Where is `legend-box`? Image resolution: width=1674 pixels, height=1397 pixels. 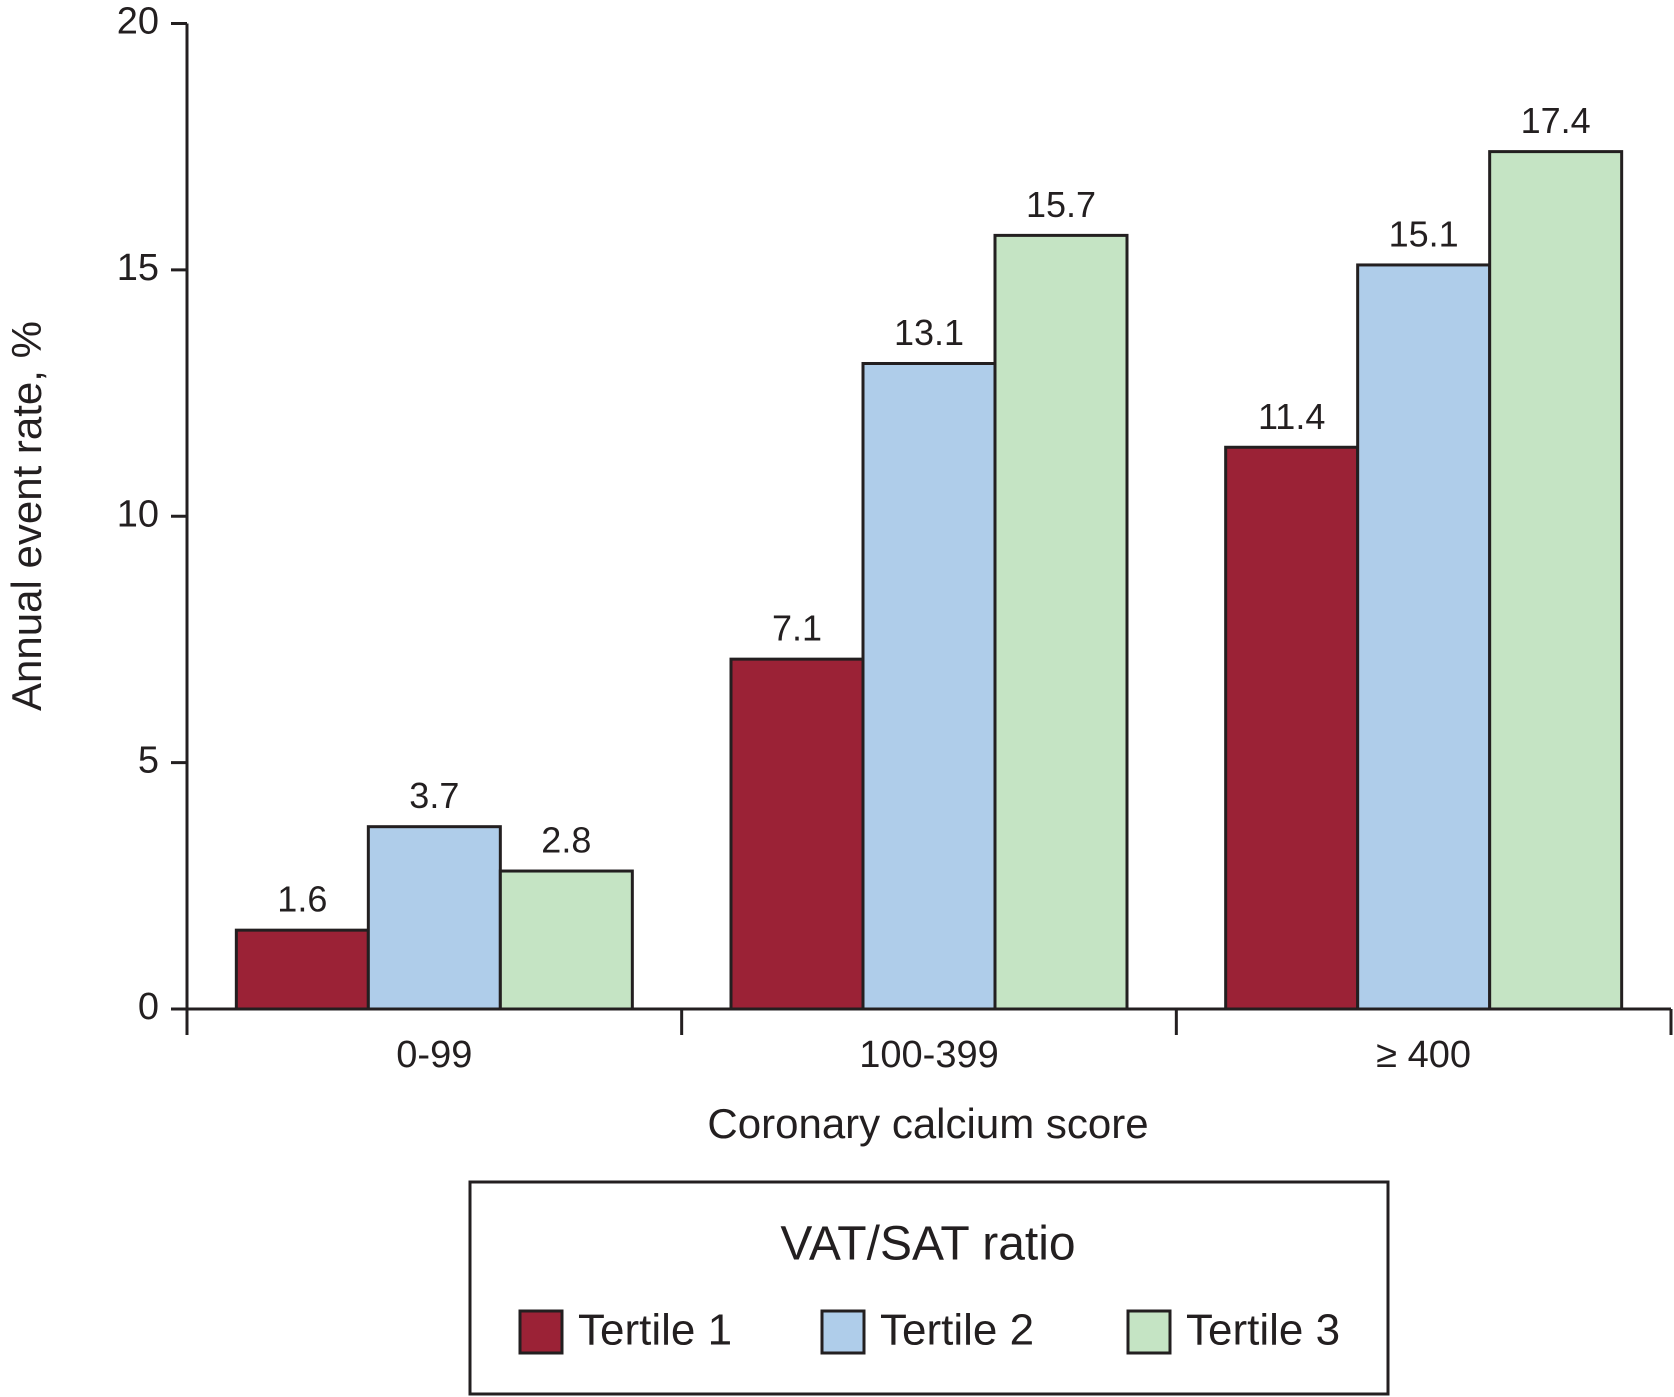 legend-box is located at coordinates (929, 1288).